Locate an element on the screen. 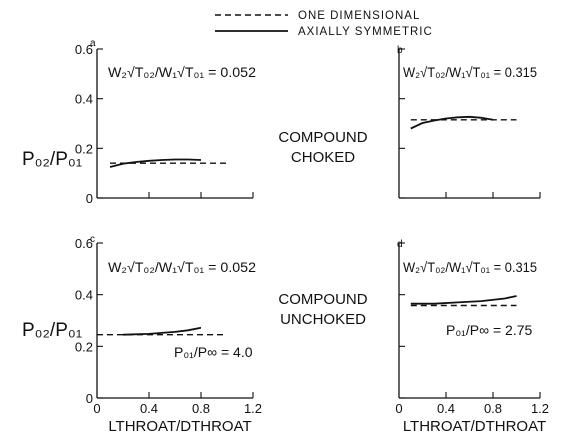  pressure-ratio-annotation: P₀₁/P∞ = 4.0 is located at coordinates (213, 352).